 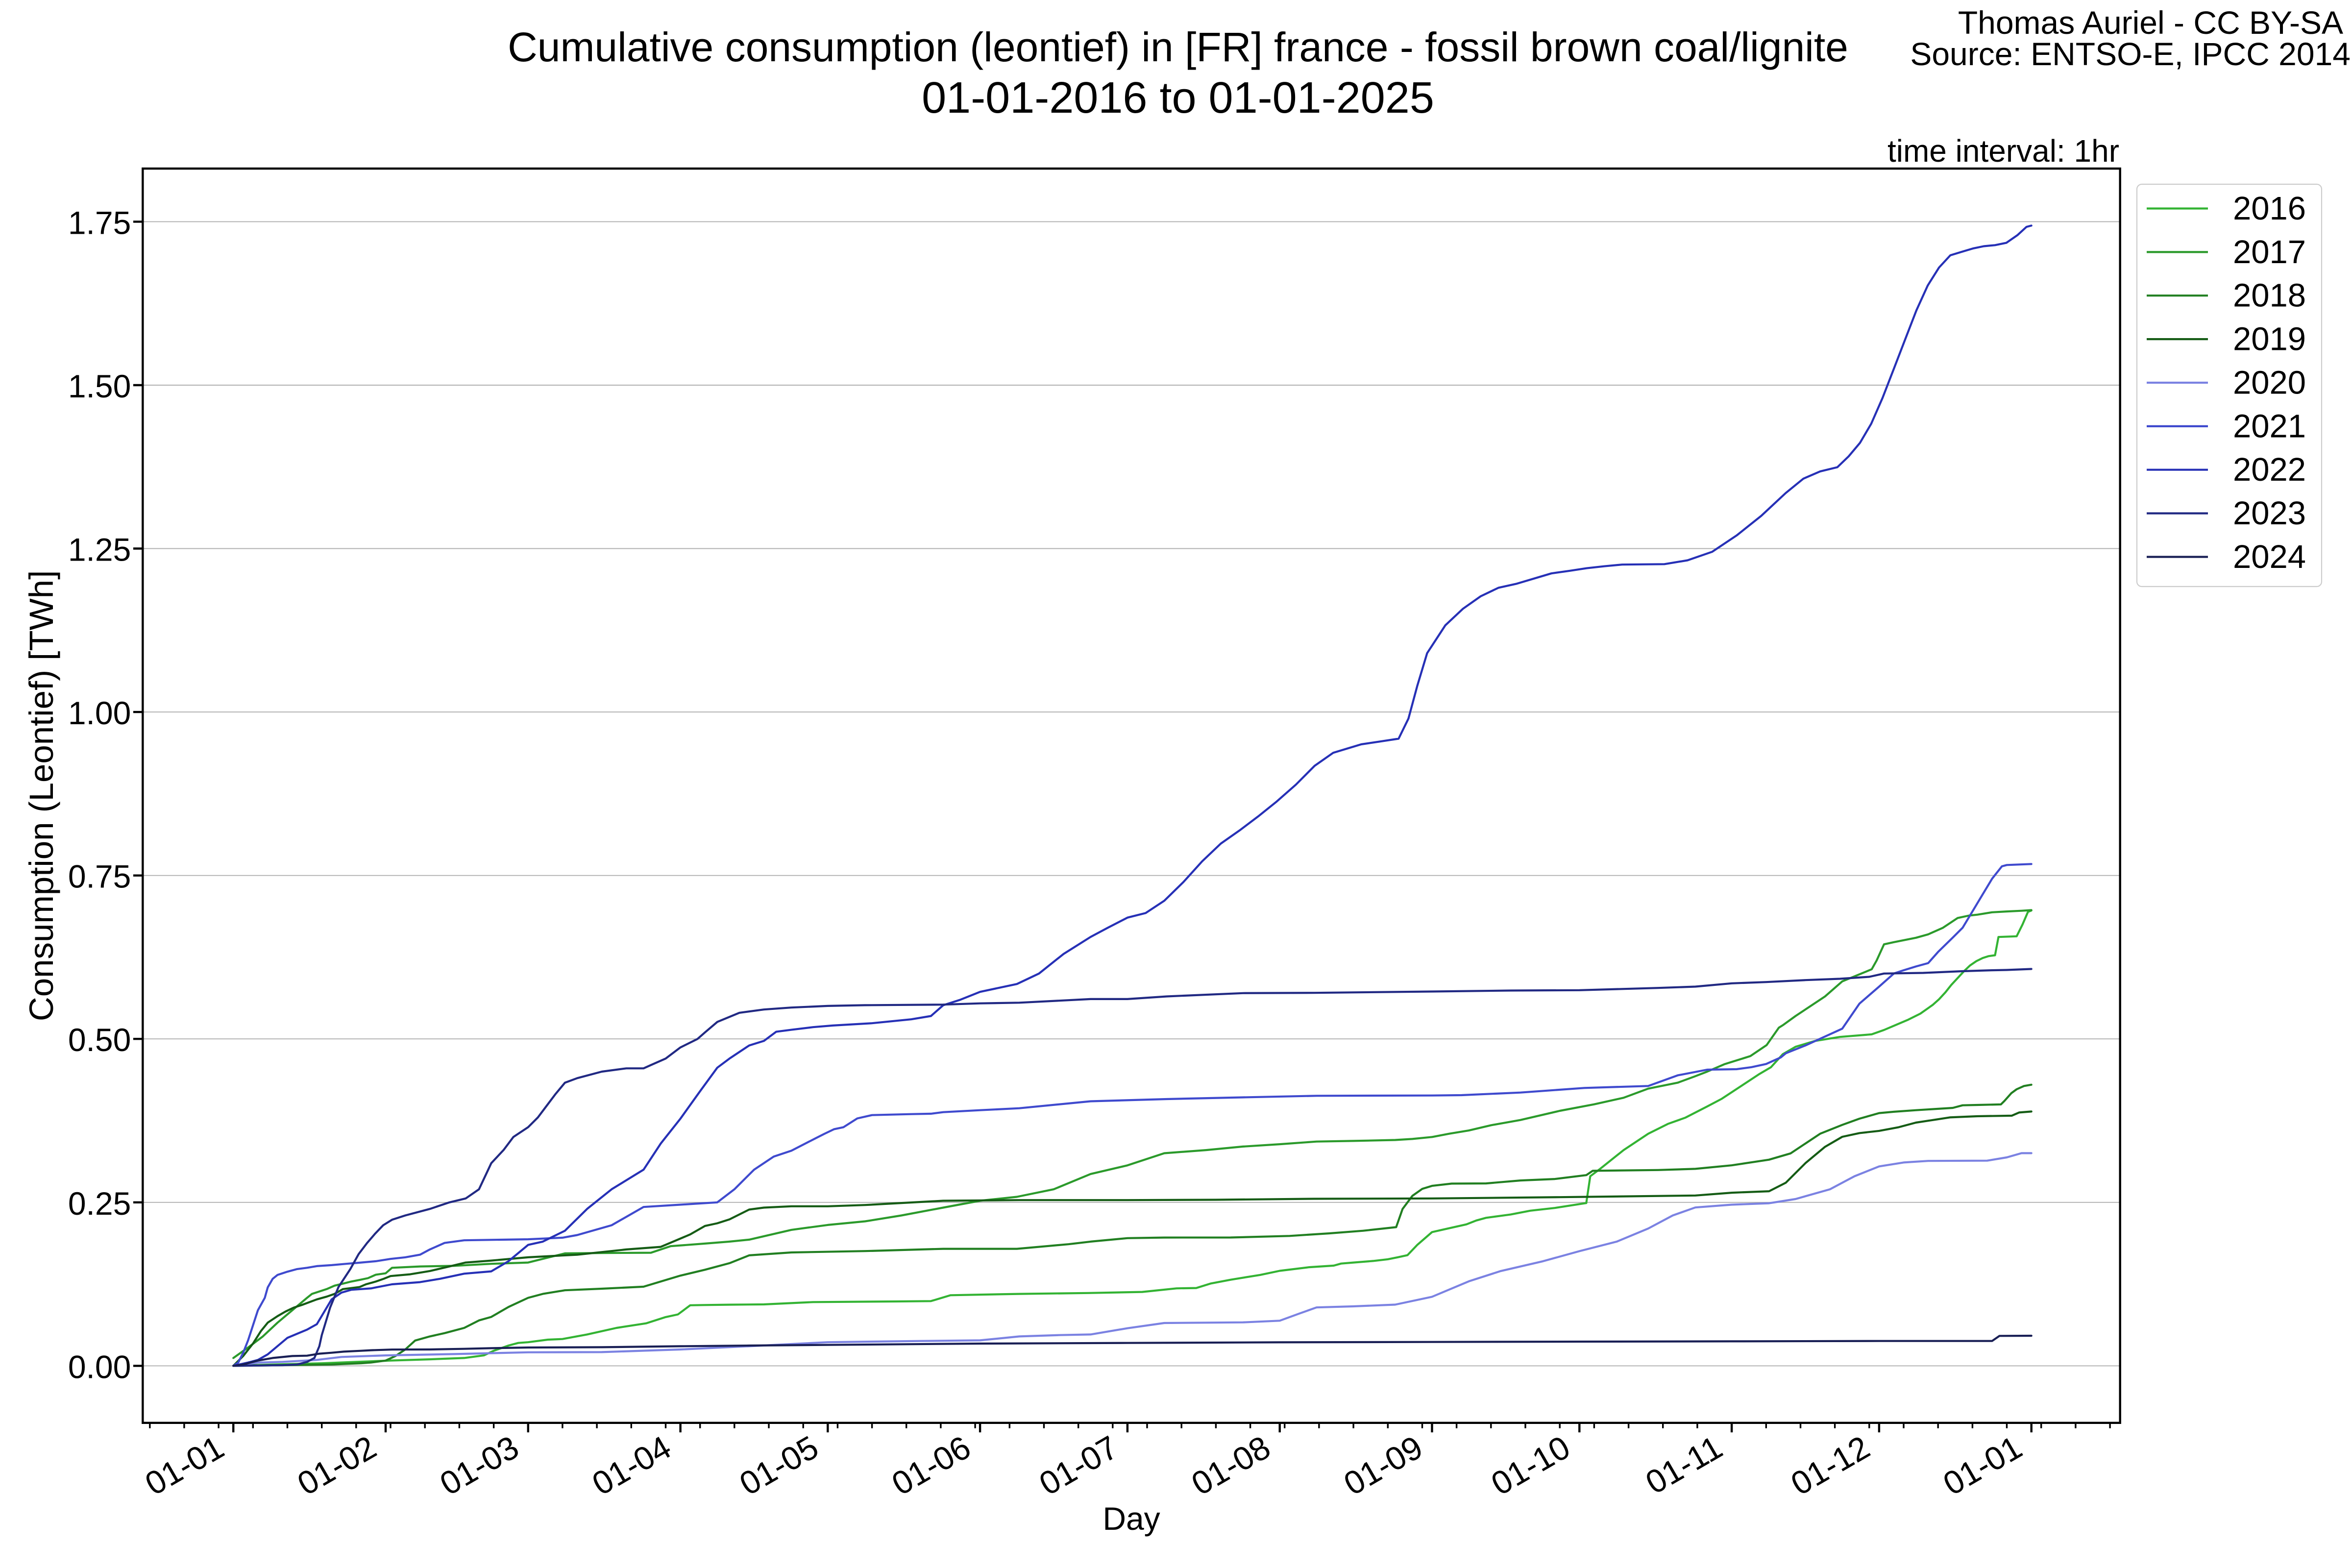 What do you see at coordinates (41, 795) in the screenshot?
I see `svg-text: Consumption (Leontief) [TWh]` at bounding box center [41, 795].